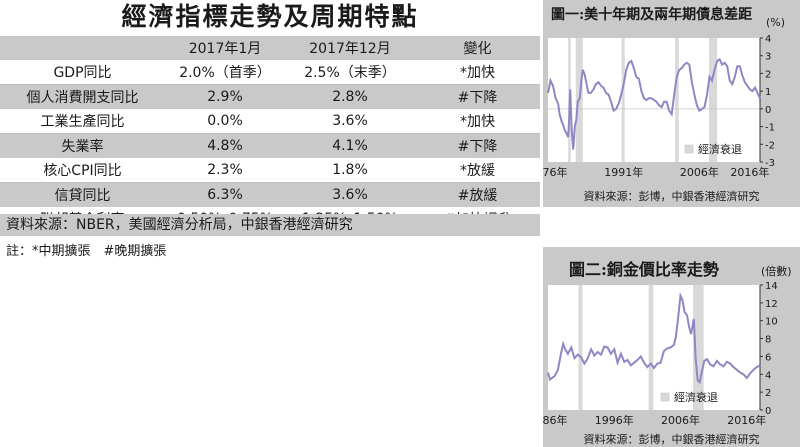 Image resolution: width=800 pixels, height=447 pixels. I want to click on table-source: 資料來源：NBER，美國經濟分析局，中銀香港經濟研究, so click(270, 225).